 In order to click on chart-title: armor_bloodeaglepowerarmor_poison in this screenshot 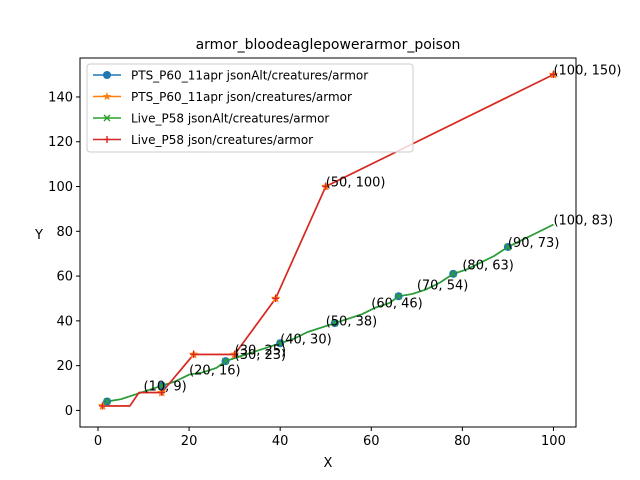, I will do `click(328, 45)`.